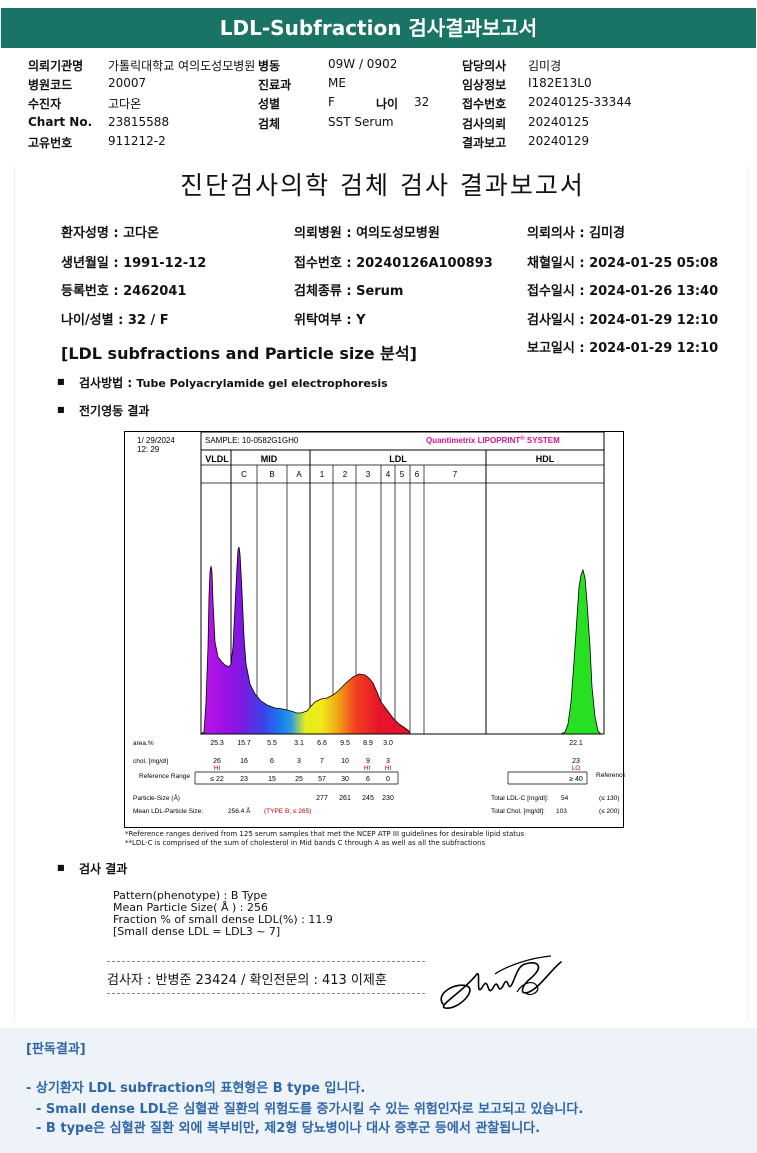  What do you see at coordinates (269, 66) in the screenshot?
I see `ward-label: 병동` at bounding box center [269, 66].